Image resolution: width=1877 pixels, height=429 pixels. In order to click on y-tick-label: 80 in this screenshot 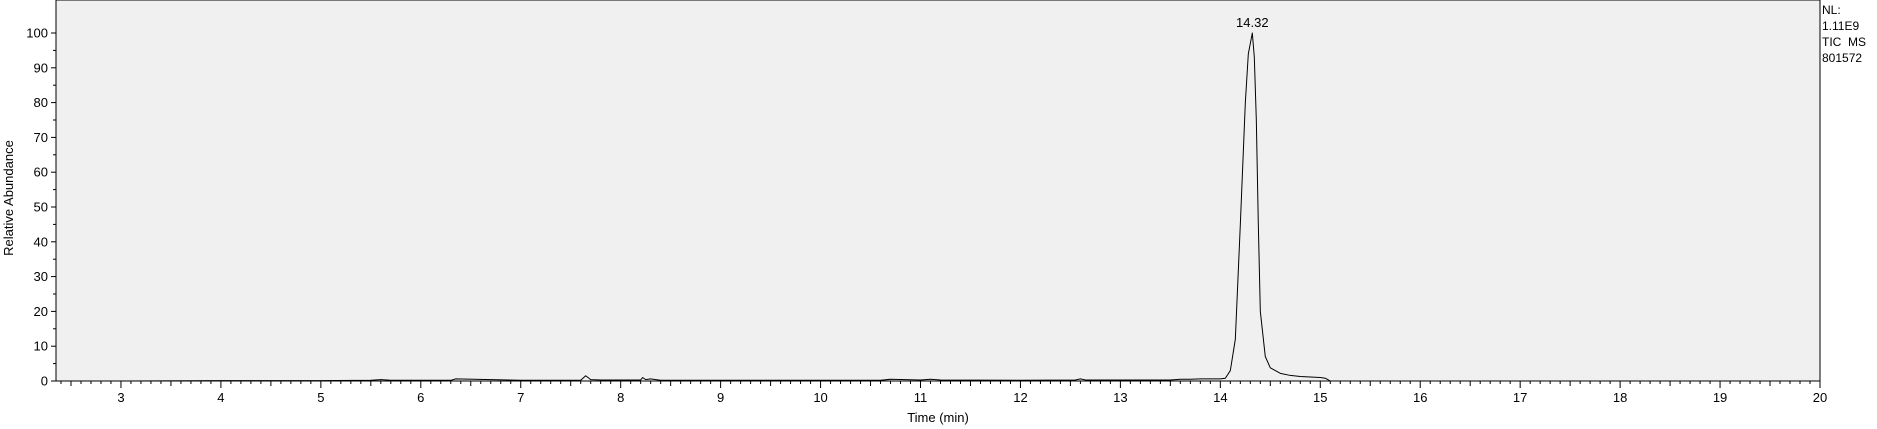, I will do `click(41, 102)`.